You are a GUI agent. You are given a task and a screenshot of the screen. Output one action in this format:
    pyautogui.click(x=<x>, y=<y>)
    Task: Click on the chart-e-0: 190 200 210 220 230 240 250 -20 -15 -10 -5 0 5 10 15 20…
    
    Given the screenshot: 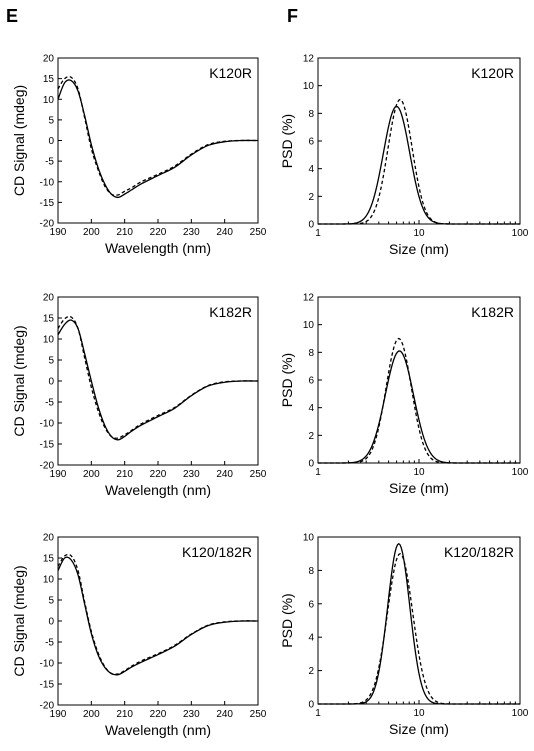 What is the action you would take?
    pyautogui.click(x=139, y=155)
    